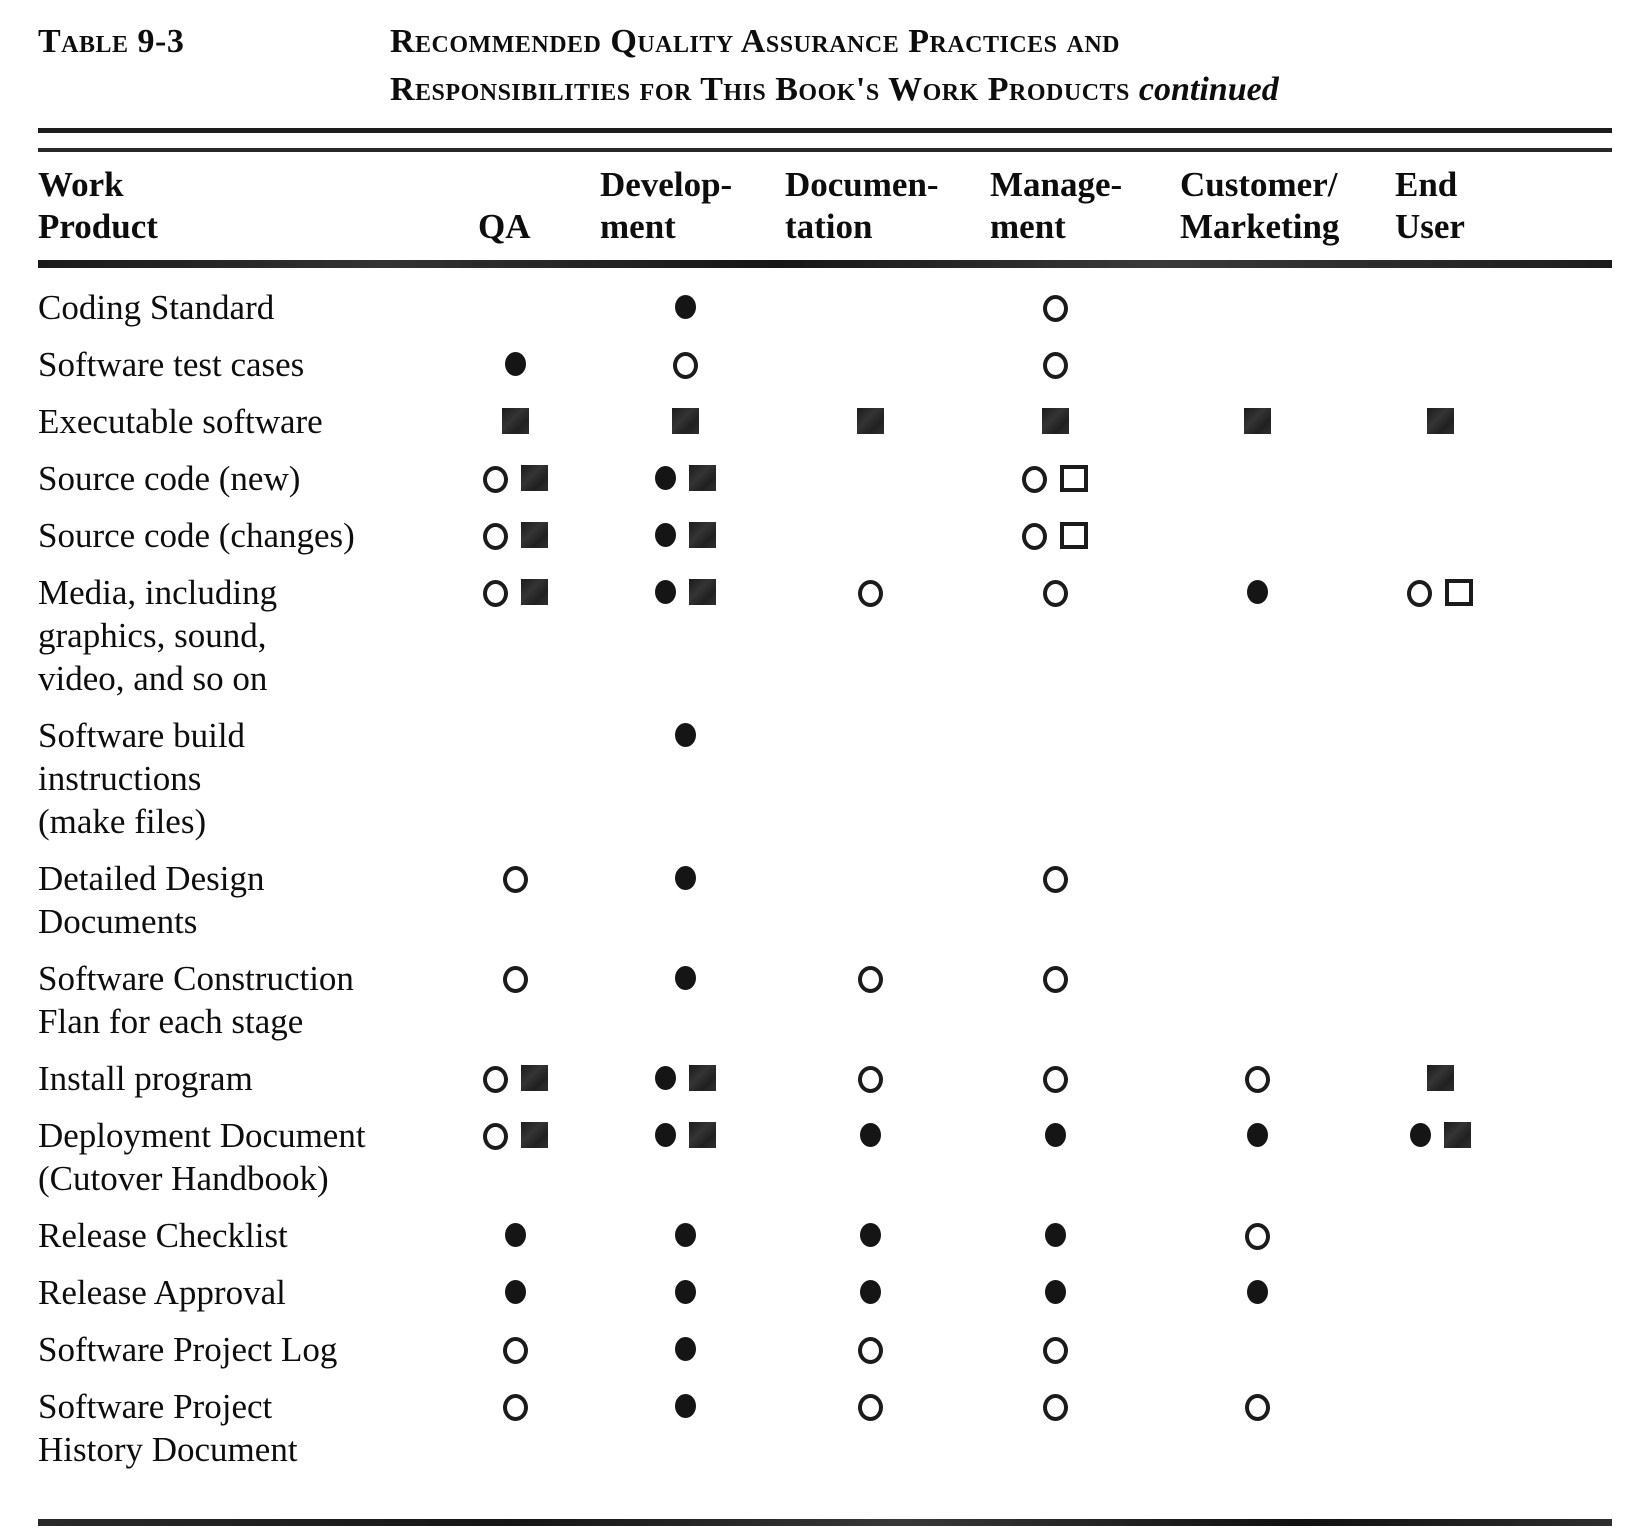 The image size is (1642, 1538). Describe the element at coordinates (666, 205) in the screenshot. I see `column-header-development: Develop-ment` at that location.